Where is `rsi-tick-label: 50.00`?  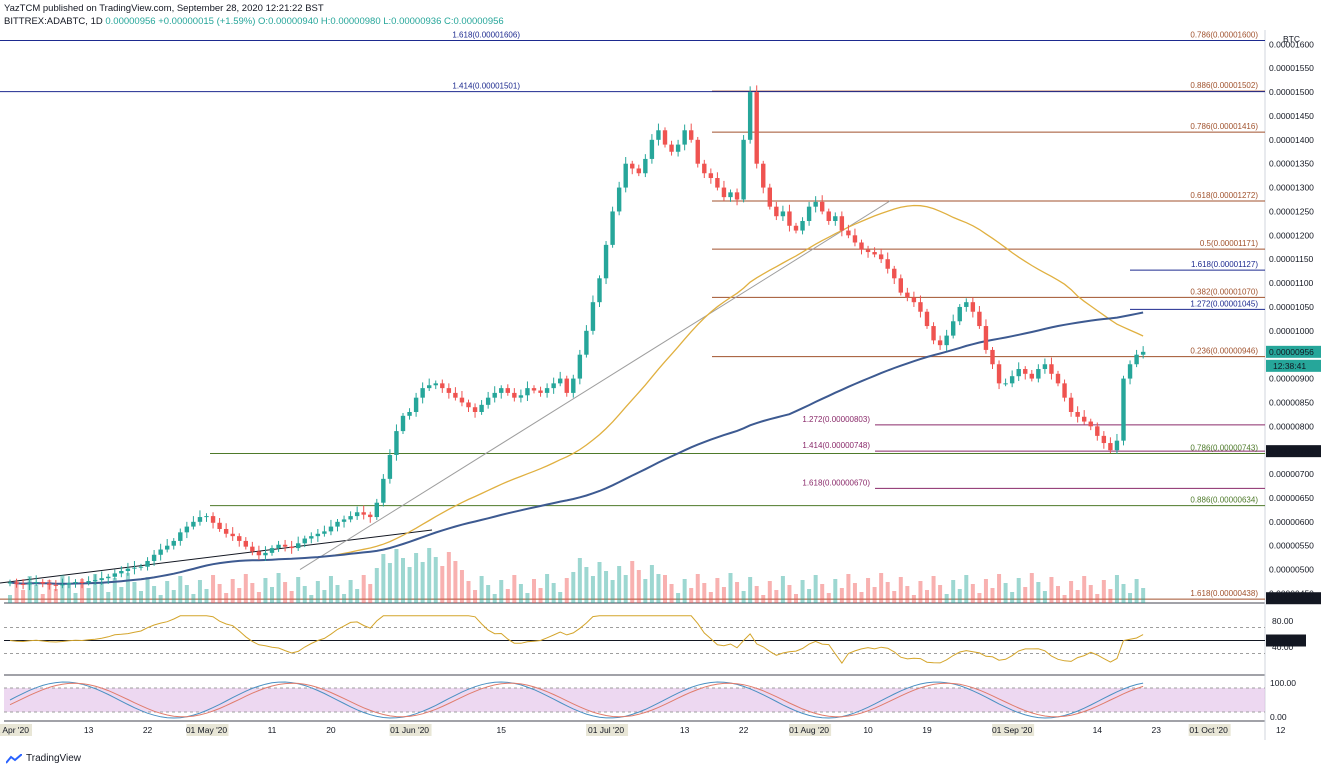 rsi-tick-label: 50.00 is located at coordinates (1281, 641).